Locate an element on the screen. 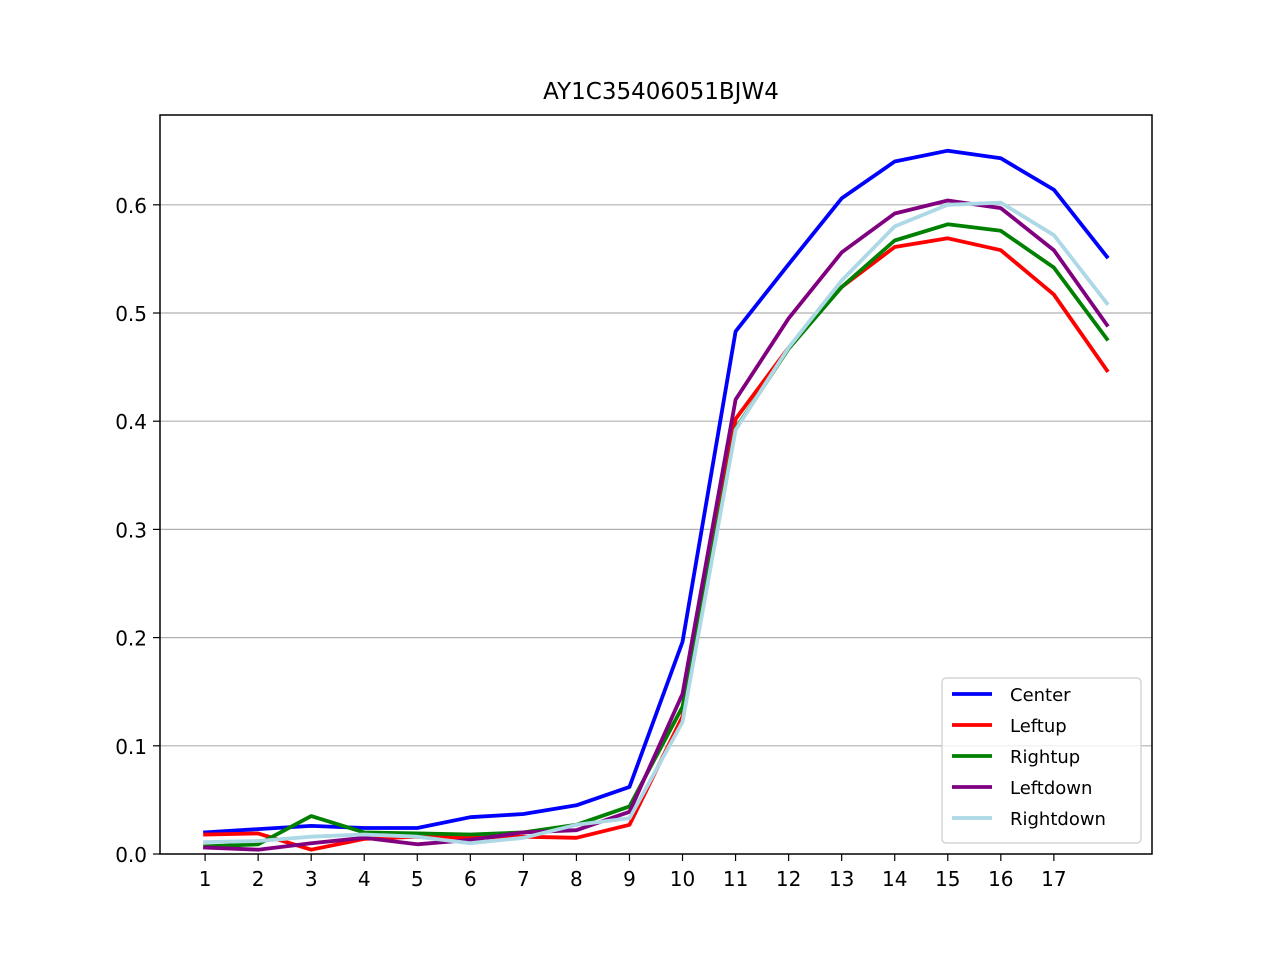 This screenshot has height=964, width=1280. x-tick-label: 17 is located at coordinates (1053, 879).